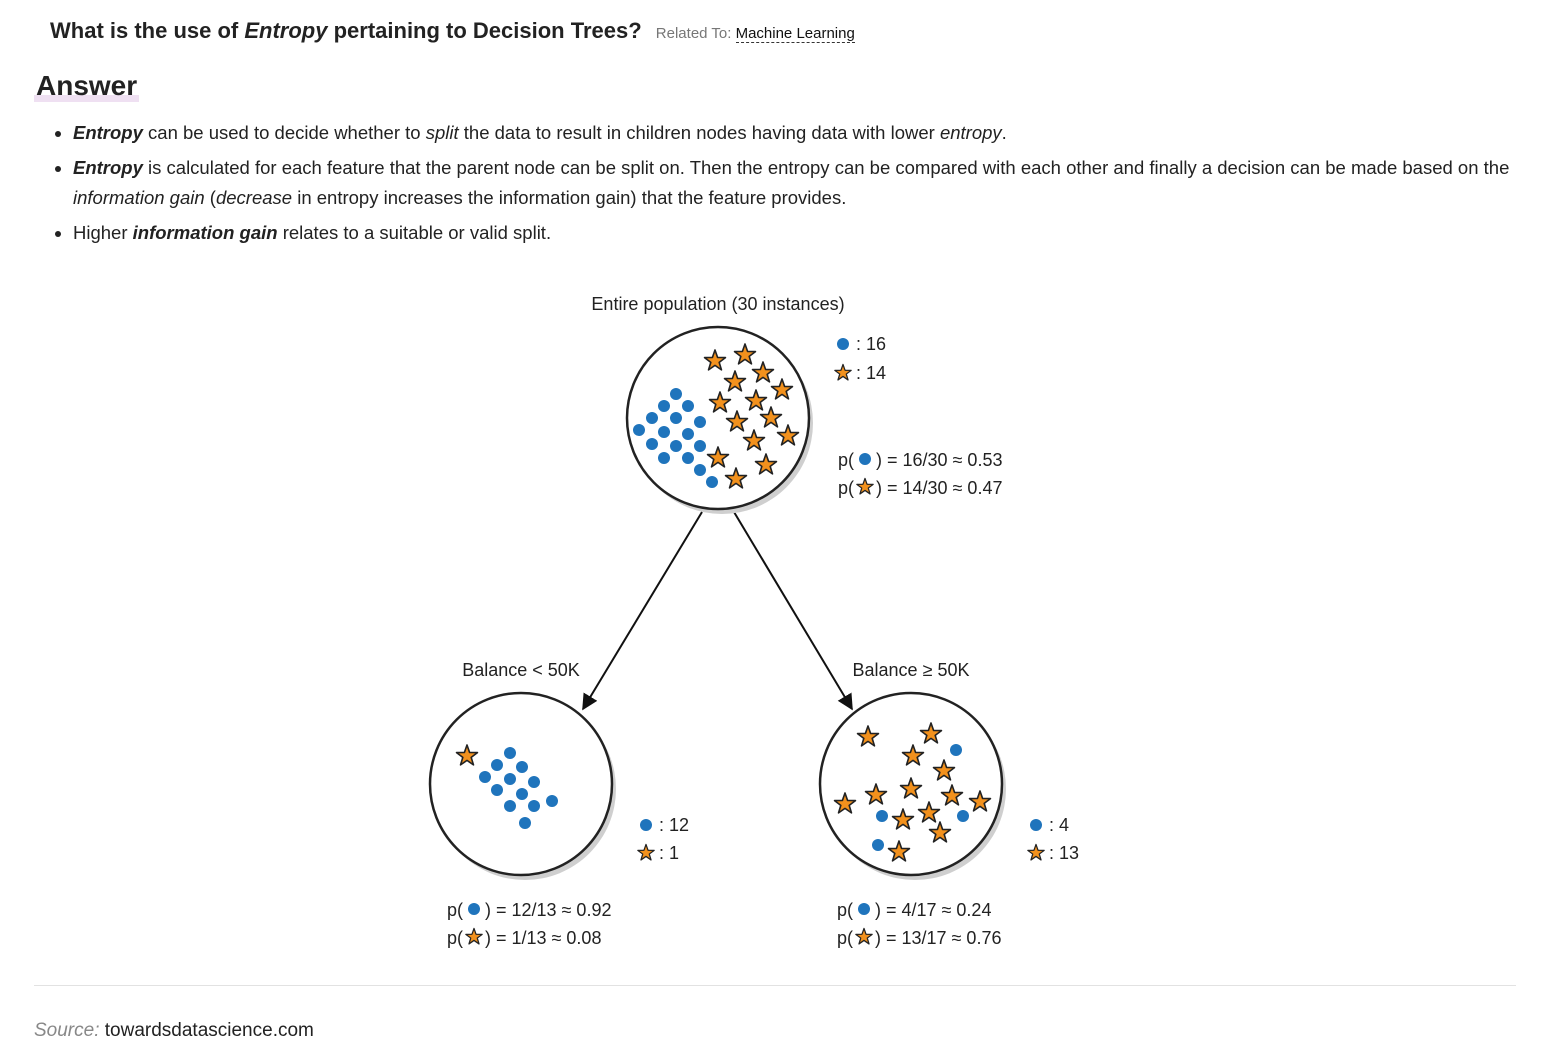  Describe the element at coordinates (693, 33) in the screenshot. I see `related-label: Related To:` at that location.